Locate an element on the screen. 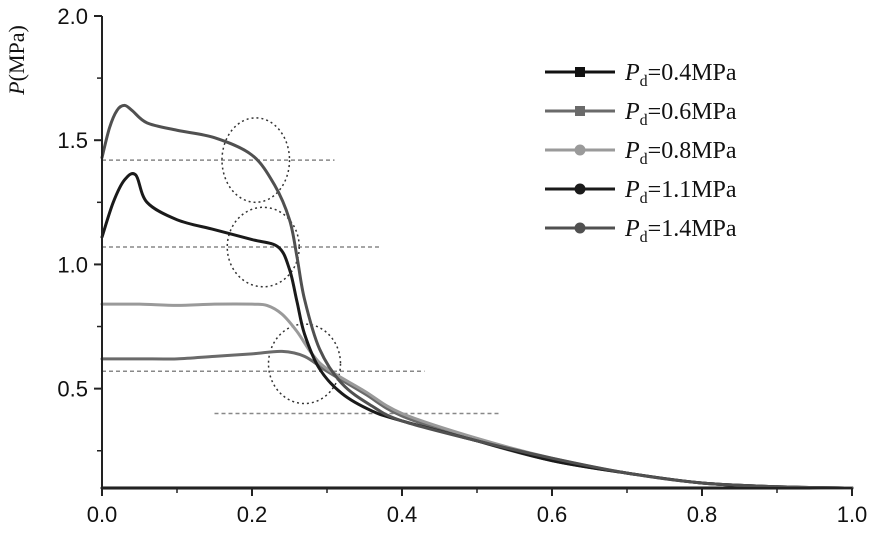 Image resolution: width=870 pixels, height=538 pixels. y-axis-title-unit: (MPa) is located at coordinates (16, 53).